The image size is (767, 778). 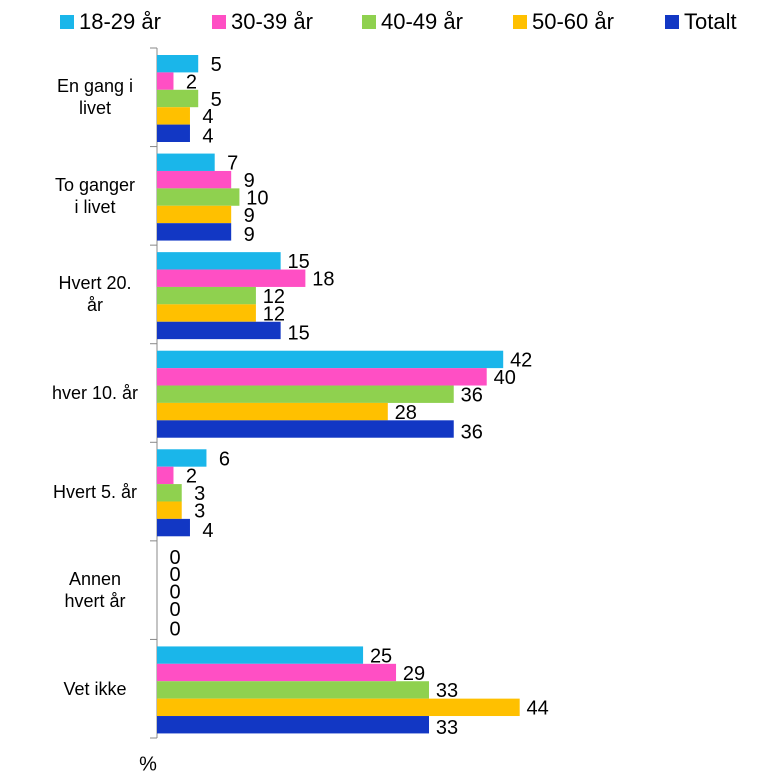 I want to click on x-axis-label: %, so click(x=148, y=764).